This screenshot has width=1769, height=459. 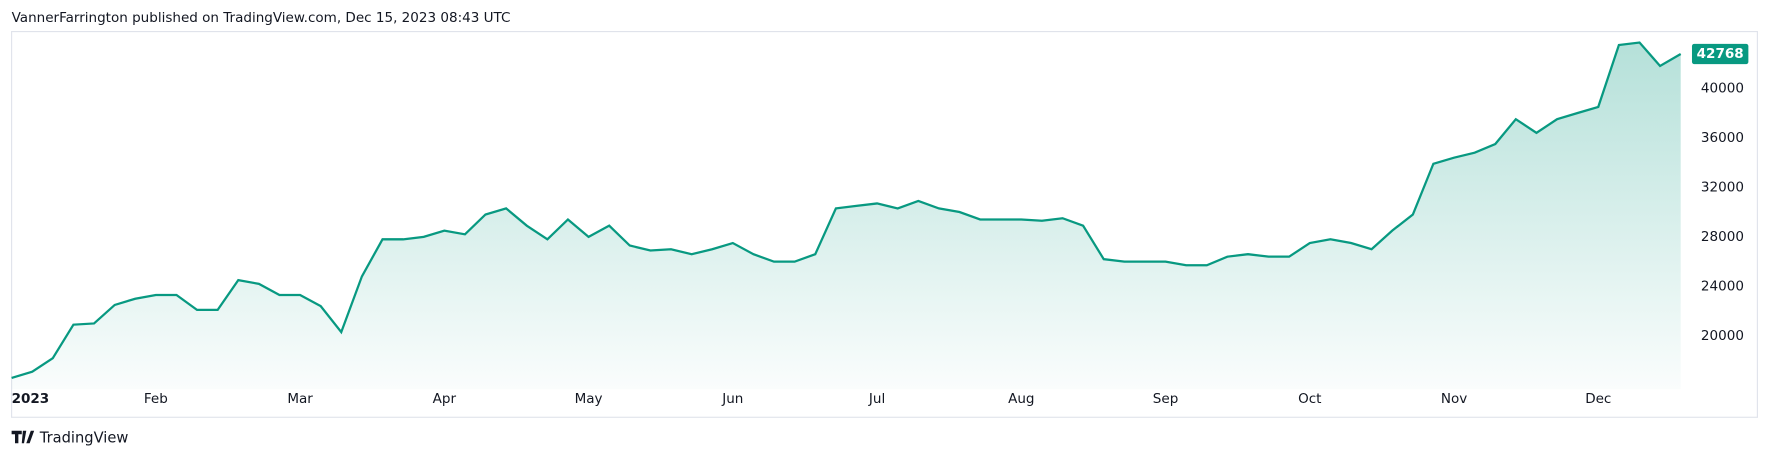 I want to click on x-tick-label: Jul, so click(x=876, y=399).